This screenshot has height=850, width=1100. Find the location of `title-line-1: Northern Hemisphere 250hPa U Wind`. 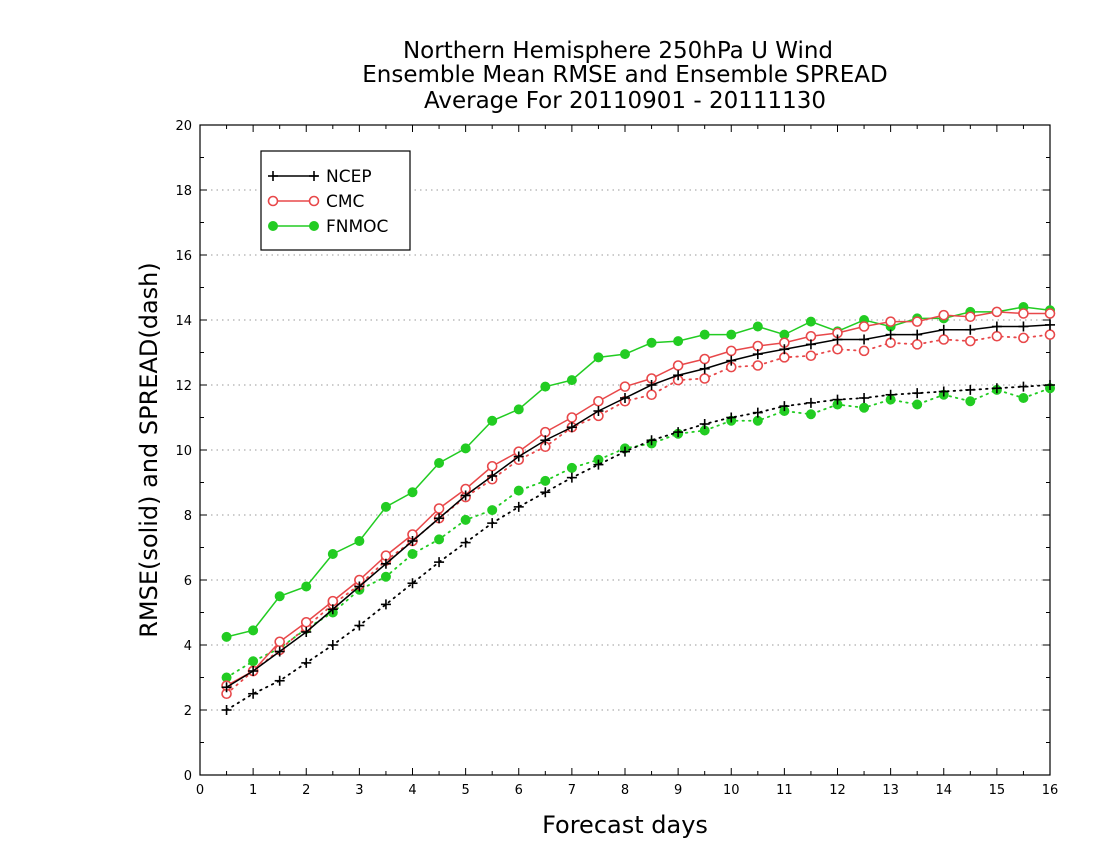

title-line-1: Northern Hemisphere 250hPa U Wind is located at coordinates (618, 51).